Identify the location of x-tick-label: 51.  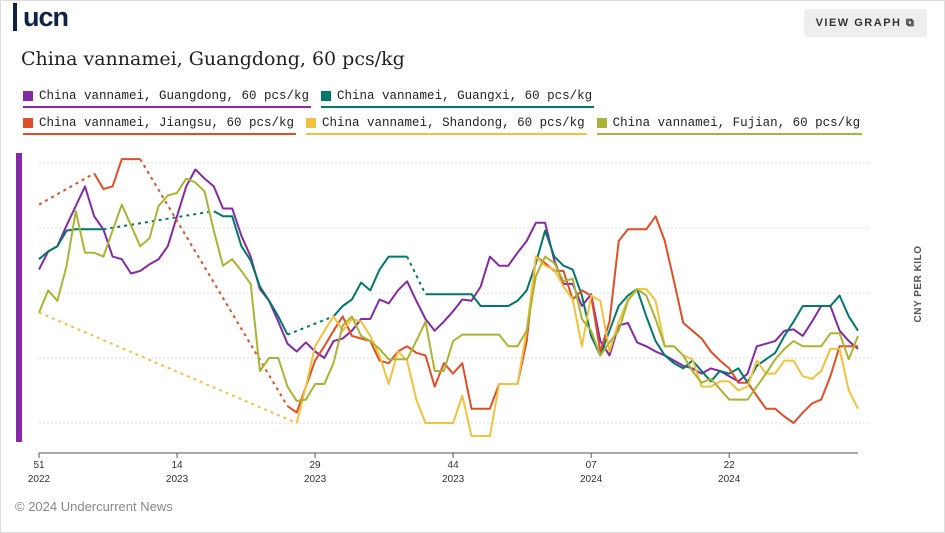
(39, 465).